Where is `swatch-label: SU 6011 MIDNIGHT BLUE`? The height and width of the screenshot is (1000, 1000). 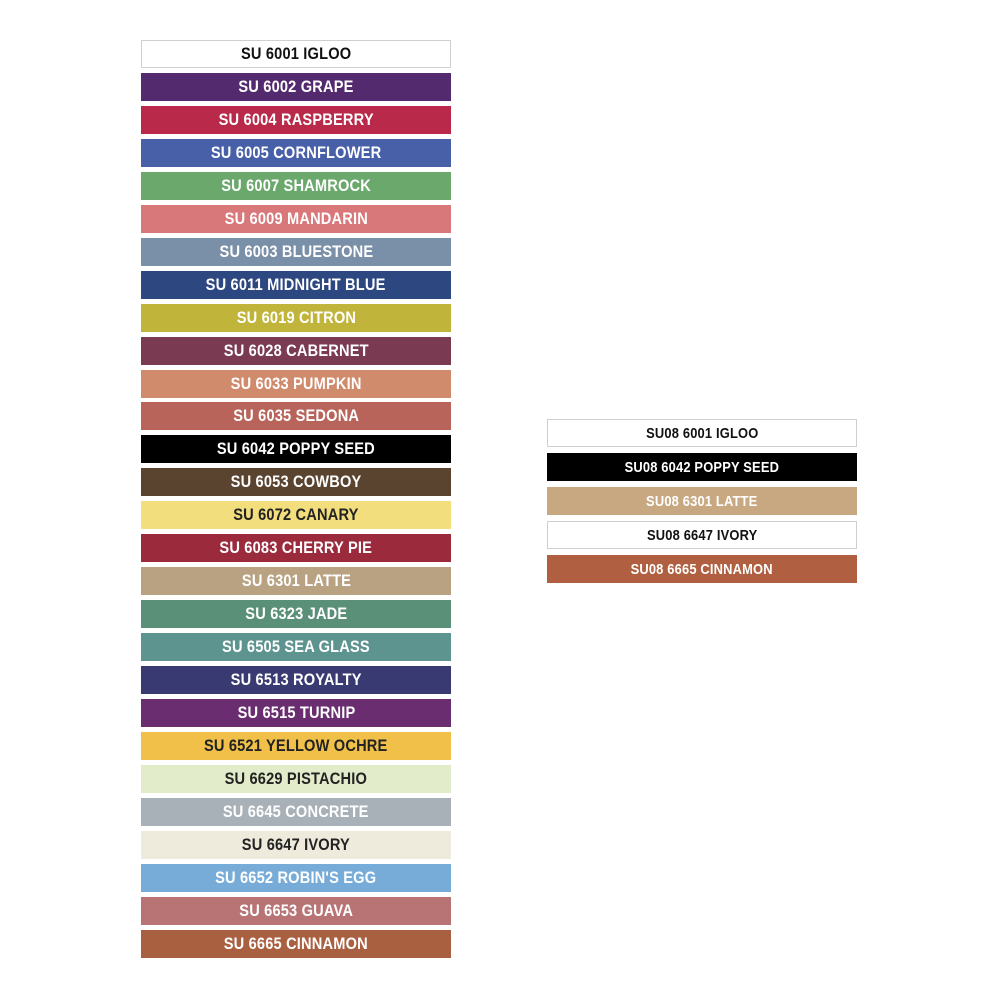
swatch-label: SU 6011 MIDNIGHT BLUE is located at coordinates (296, 284).